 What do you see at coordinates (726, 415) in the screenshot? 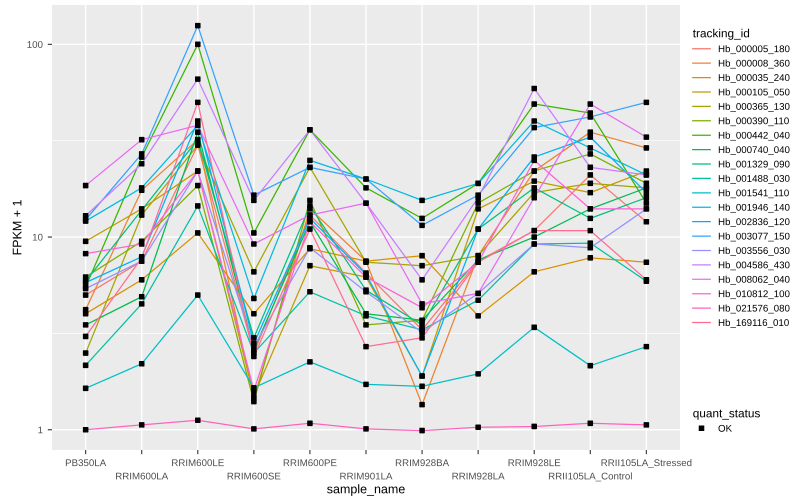
I see `text: quant_status` at bounding box center [726, 415].